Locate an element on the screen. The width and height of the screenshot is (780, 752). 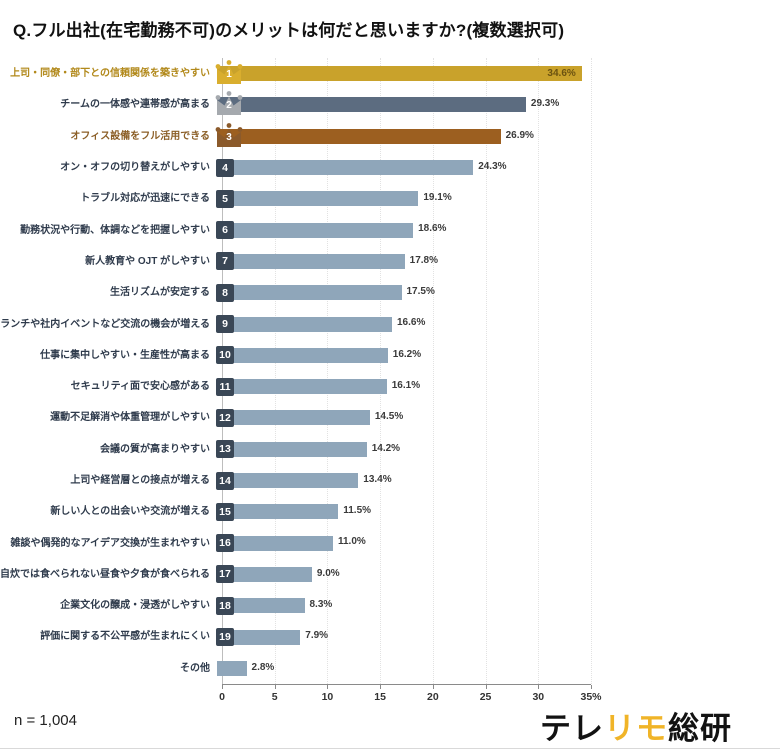
rank-badge: 12 is located at coordinates (225, 417).